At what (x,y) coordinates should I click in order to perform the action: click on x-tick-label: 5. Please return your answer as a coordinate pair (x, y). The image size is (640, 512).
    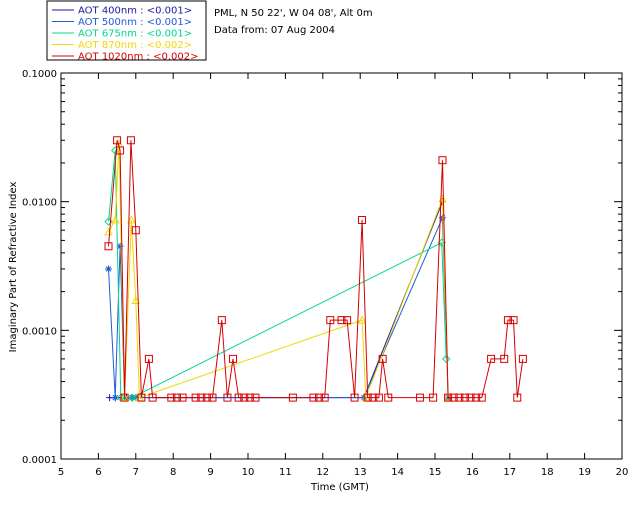
    Looking at the image, I should click on (61, 472).